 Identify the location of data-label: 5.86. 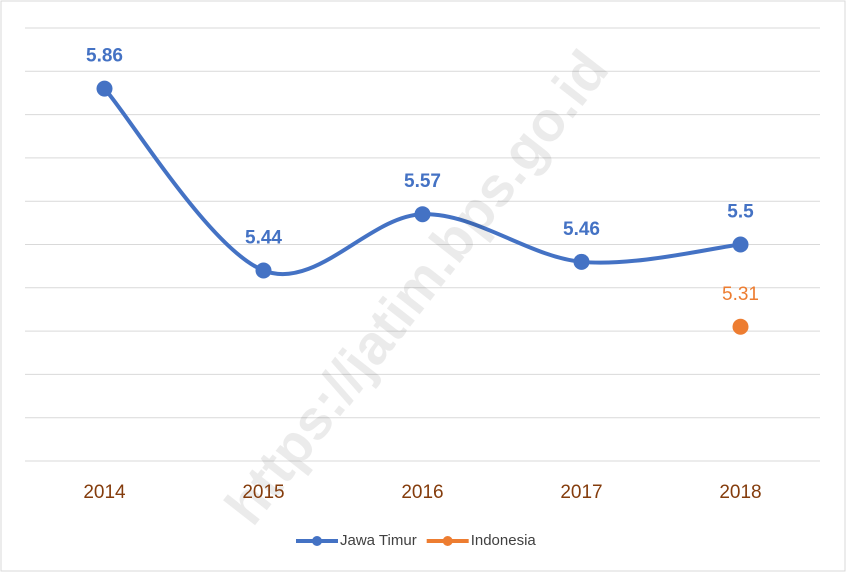
(104, 56).